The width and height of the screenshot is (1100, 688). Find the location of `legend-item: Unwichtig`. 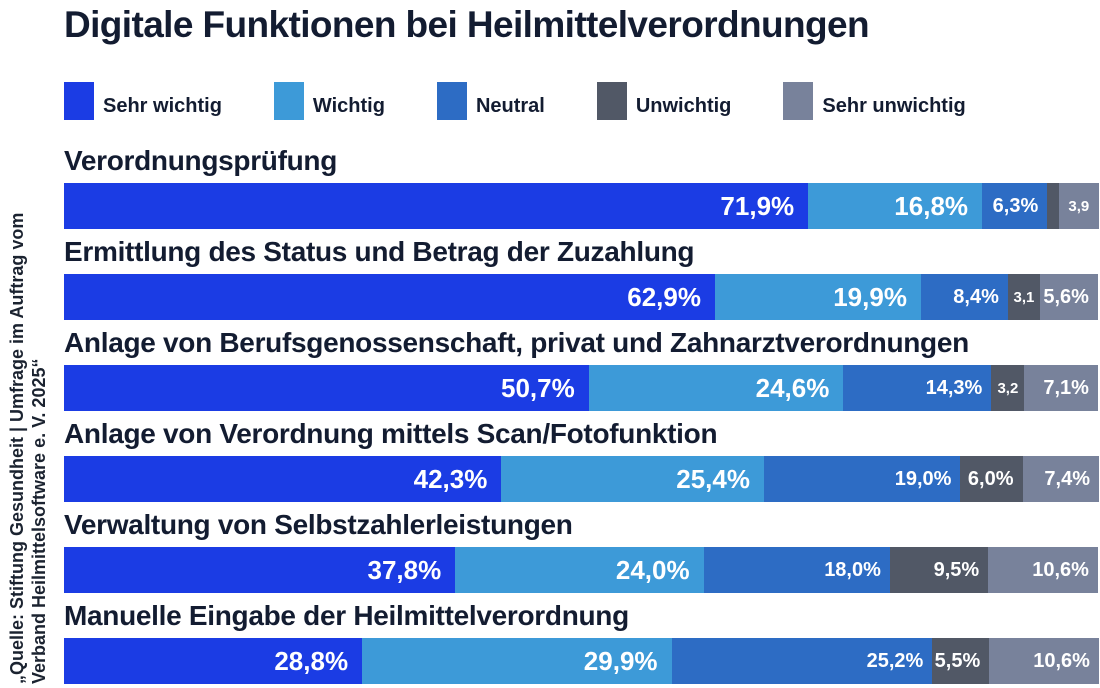

legend-item: Unwichtig is located at coordinates (664, 101).